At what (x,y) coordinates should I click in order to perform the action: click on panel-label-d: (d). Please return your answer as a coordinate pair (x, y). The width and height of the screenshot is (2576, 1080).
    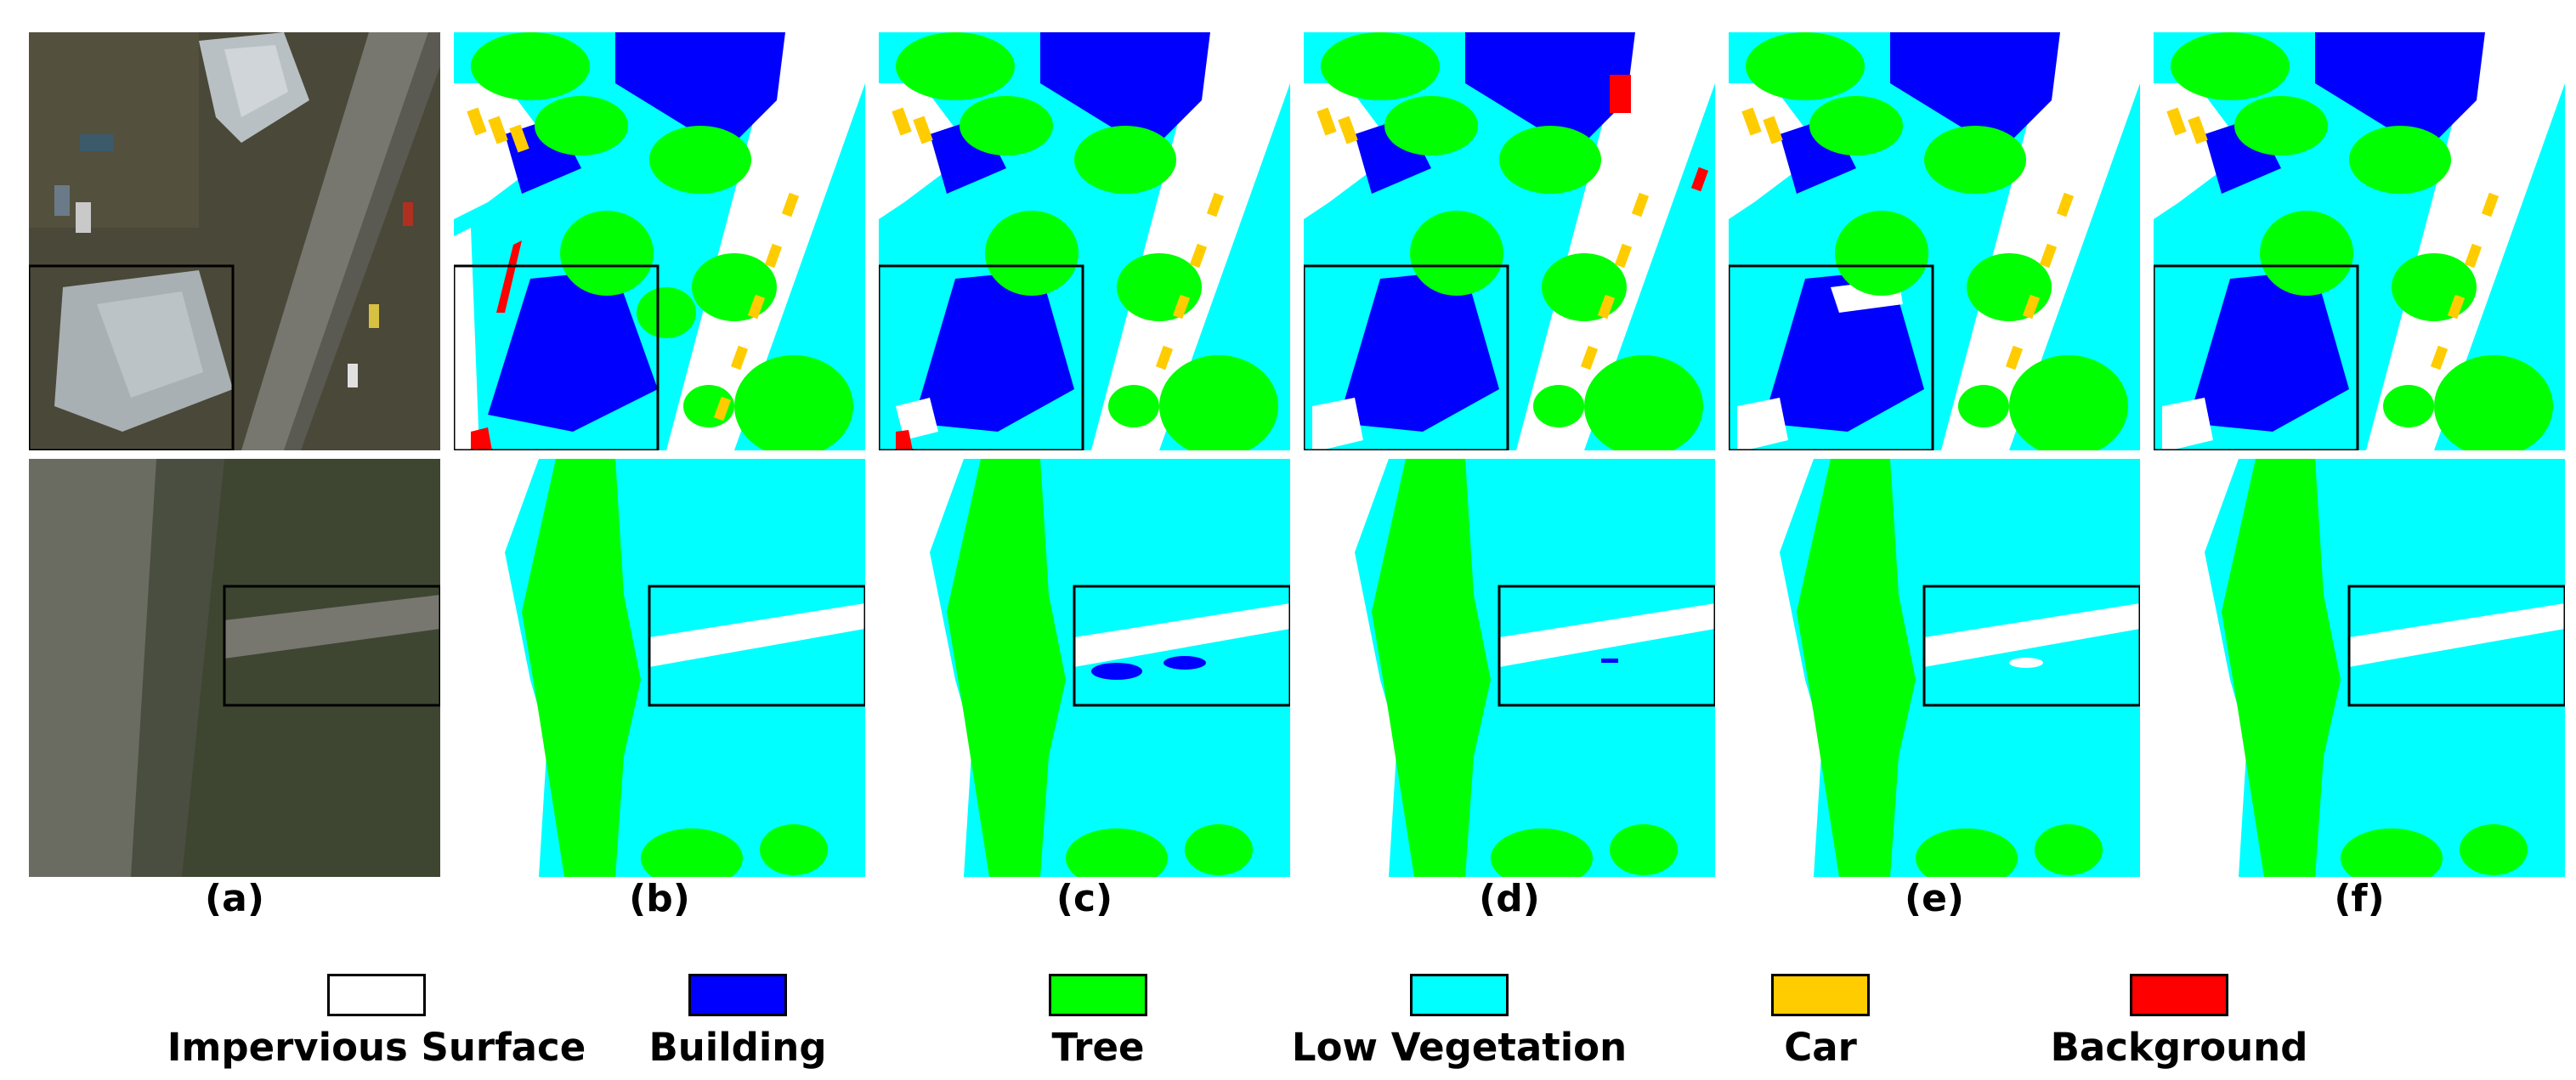
    Looking at the image, I should click on (1509, 899).